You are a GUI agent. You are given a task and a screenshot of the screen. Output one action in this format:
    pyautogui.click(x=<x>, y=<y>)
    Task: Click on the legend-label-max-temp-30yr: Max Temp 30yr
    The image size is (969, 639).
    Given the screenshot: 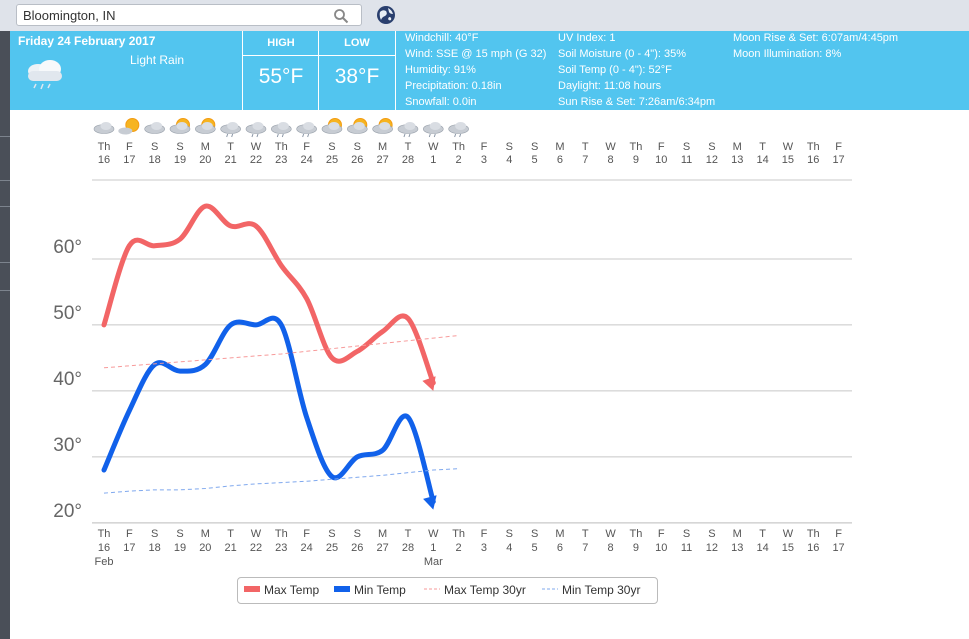 What is the action you would take?
    pyautogui.click(x=485, y=590)
    